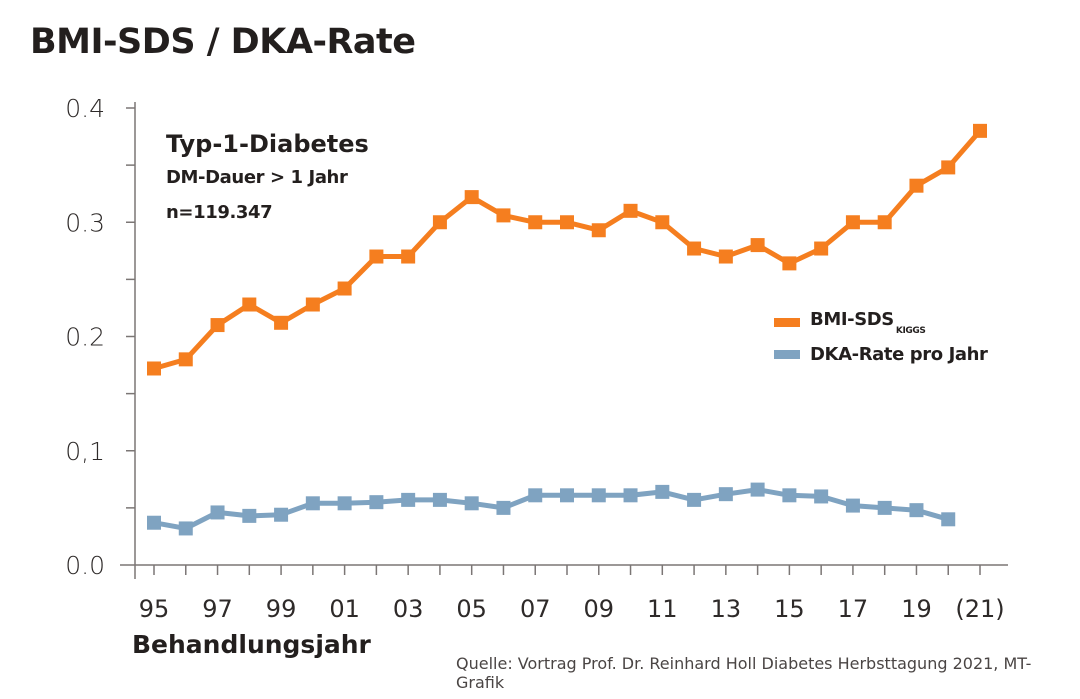 This screenshot has height=699, width=1080. Describe the element at coordinates (853, 609) in the screenshot. I see `x-tick-label: 17` at that location.